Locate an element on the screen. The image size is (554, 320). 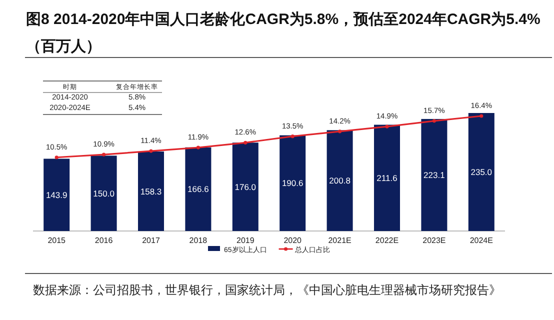
data-label: 223.1 is located at coordinates (435, 175).